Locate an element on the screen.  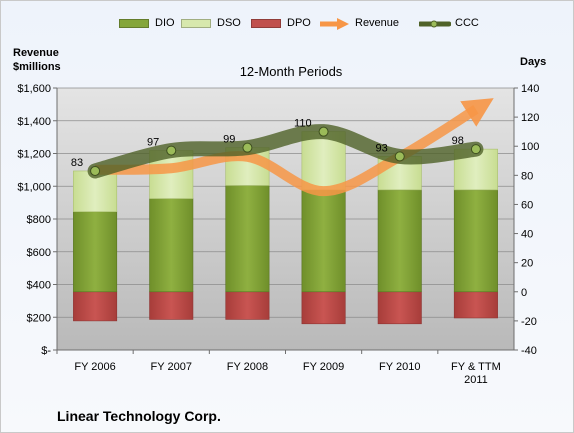
ccc-data-label: 98 is located at coordinates (458, 141).